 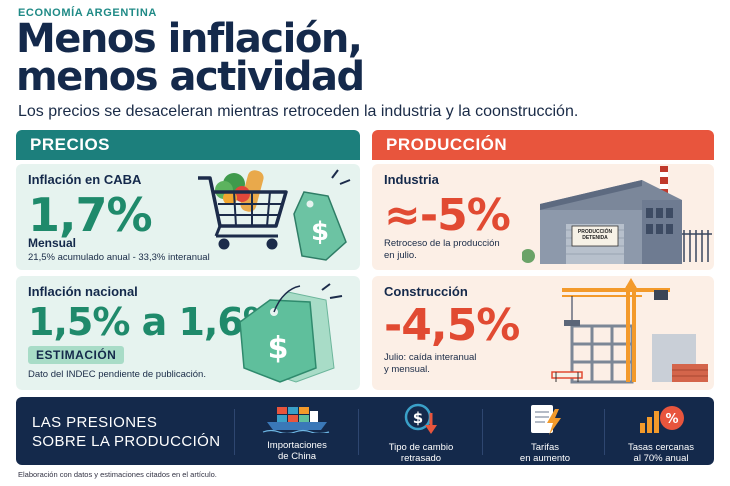 What do you see at coordinates (421, 447) in the screenshot?
I see `pressure-label-line-1: Tipo de cambio` at bounding box center [421, 447].